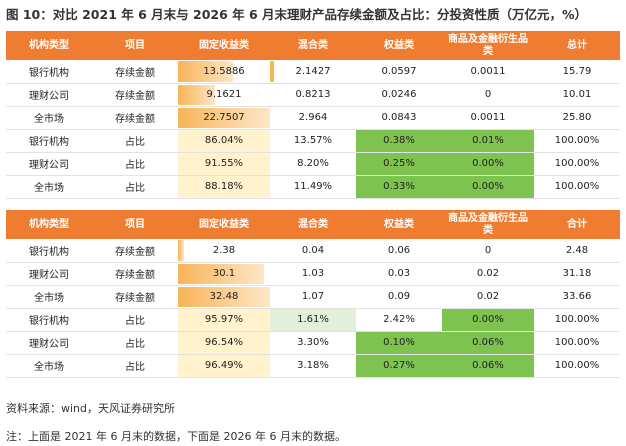 The height and width of the screenshot is (446, 626). I want to click on table-row: 银行机构 占比 86.04% 13.57% 0.38% 0.01% 100.00%, so click(313, 141).